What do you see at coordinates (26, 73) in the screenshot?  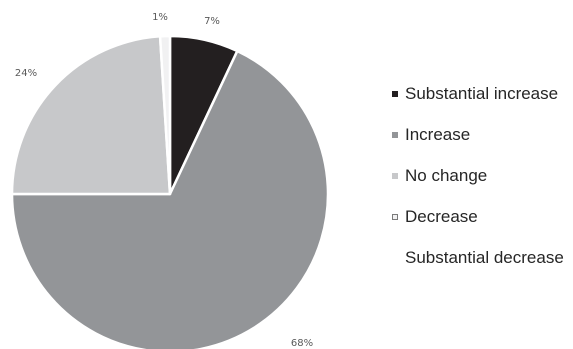 I see `data-label-no-change: 24%` at bounding box center [26, 73].